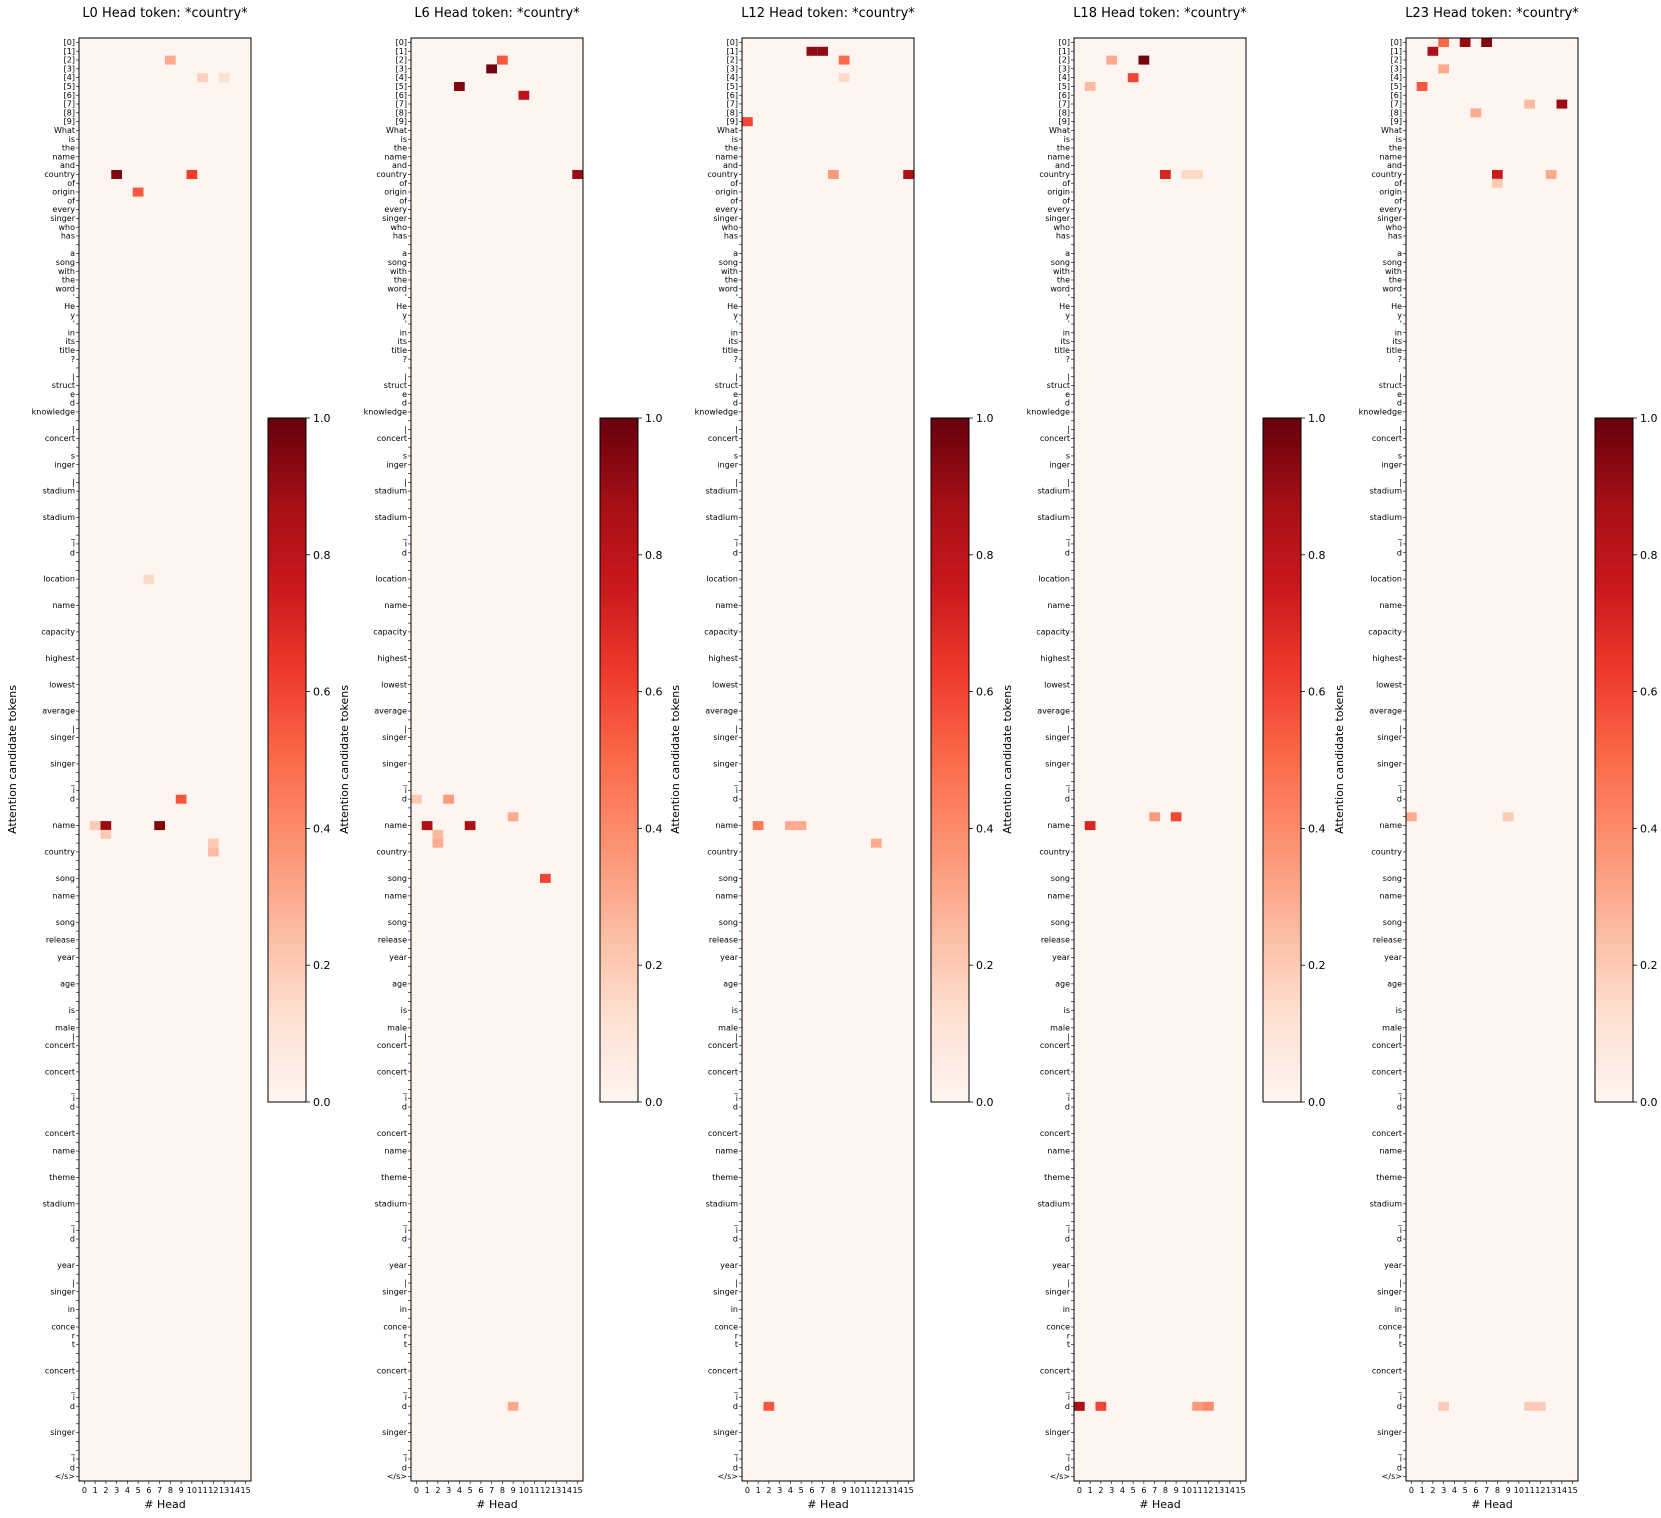 This screenshot has width=1661, height=1518. Describe the element at coordinates (1649, 828) in the screenshot. I see `colorbar-tick-label: 0.4` at that location.